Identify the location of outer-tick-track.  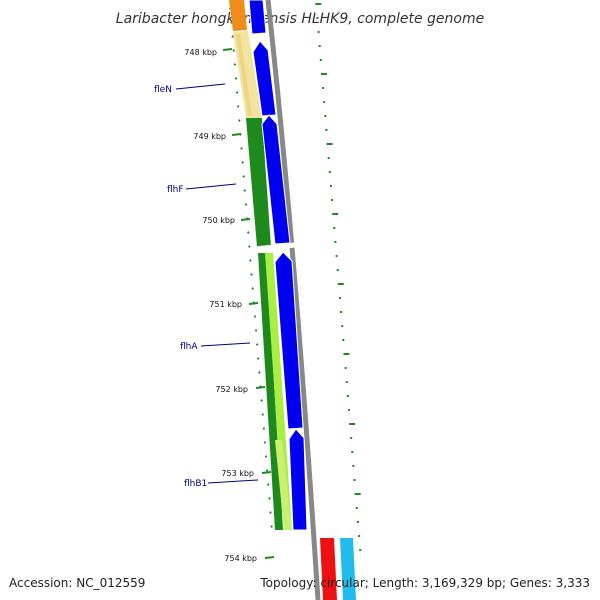
(338, 277).